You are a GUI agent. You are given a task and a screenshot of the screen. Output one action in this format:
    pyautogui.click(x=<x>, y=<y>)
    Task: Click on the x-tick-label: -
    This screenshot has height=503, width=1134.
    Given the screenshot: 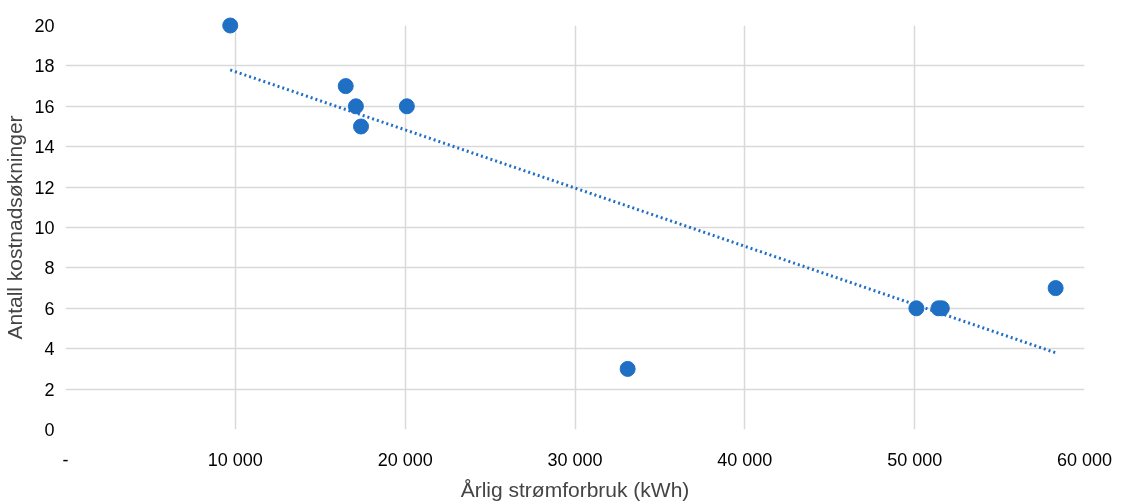 What is the action you would take?
    pyautogui.click(x=65, y=459)
    